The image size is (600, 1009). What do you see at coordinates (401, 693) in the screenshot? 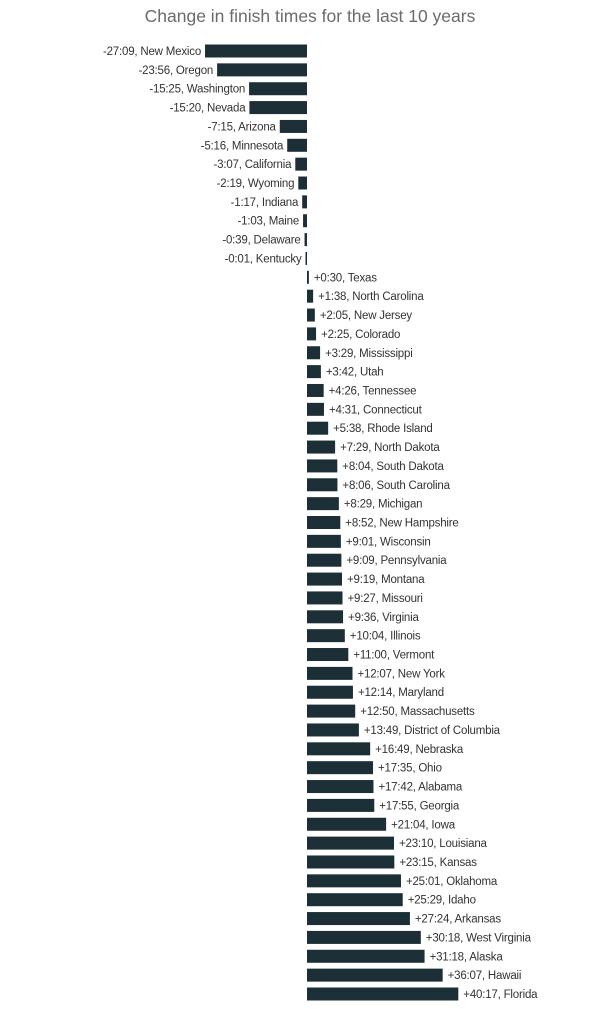
I see `bar-label: +12:14, Maryland` at bounding box center [401, 693].